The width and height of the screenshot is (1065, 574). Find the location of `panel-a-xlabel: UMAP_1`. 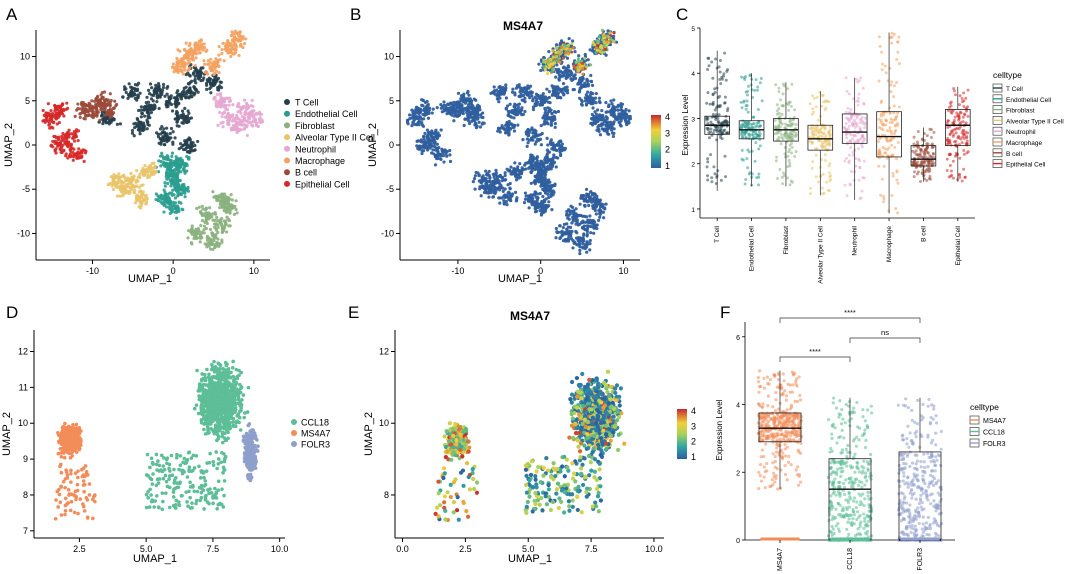

panel-a-xlabel: UMAP_1 is located at coordinates (150, 279).